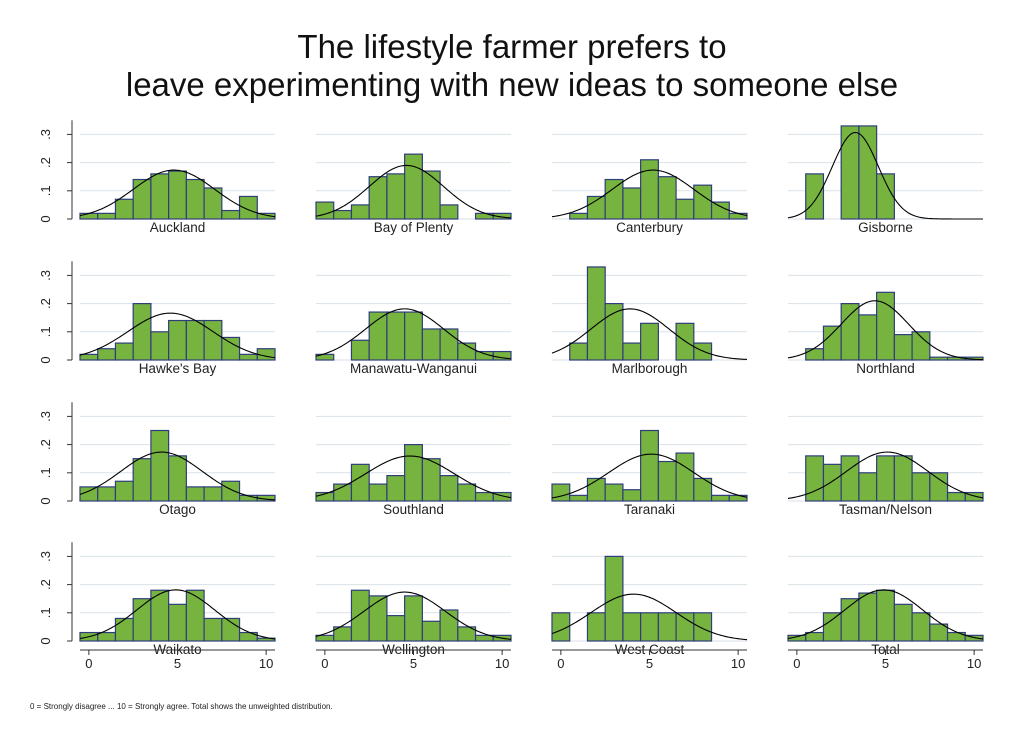  What do you see at coordinates (885, 227) in the screenshot?
I see `panel-label-gisborne: Gisborne` at bounding box center [885, 227].